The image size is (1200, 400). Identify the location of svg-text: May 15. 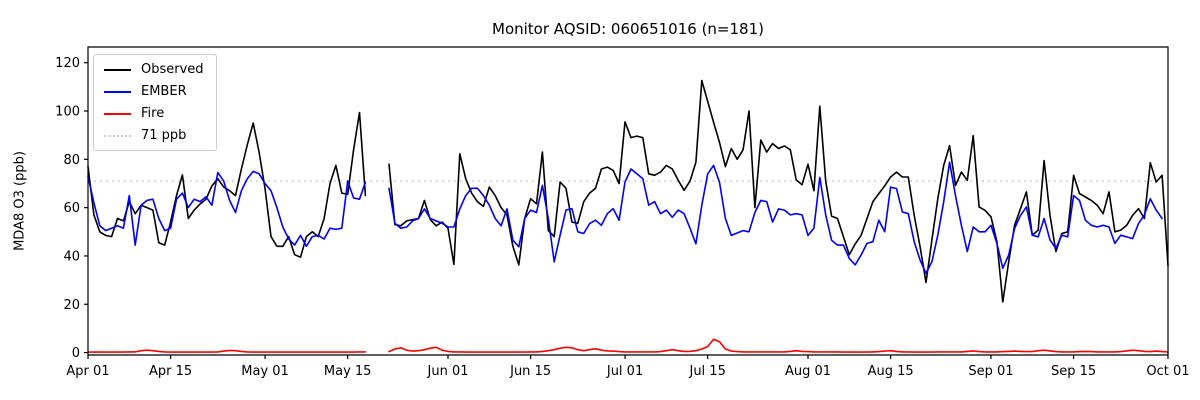
(348, 371).